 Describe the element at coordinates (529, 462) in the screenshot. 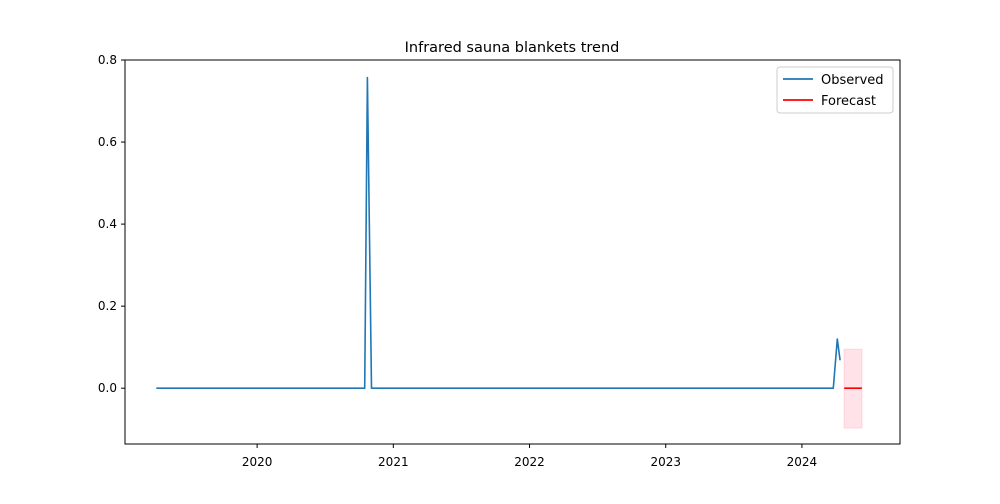

I see `x-tick-label: 2022` at that location.